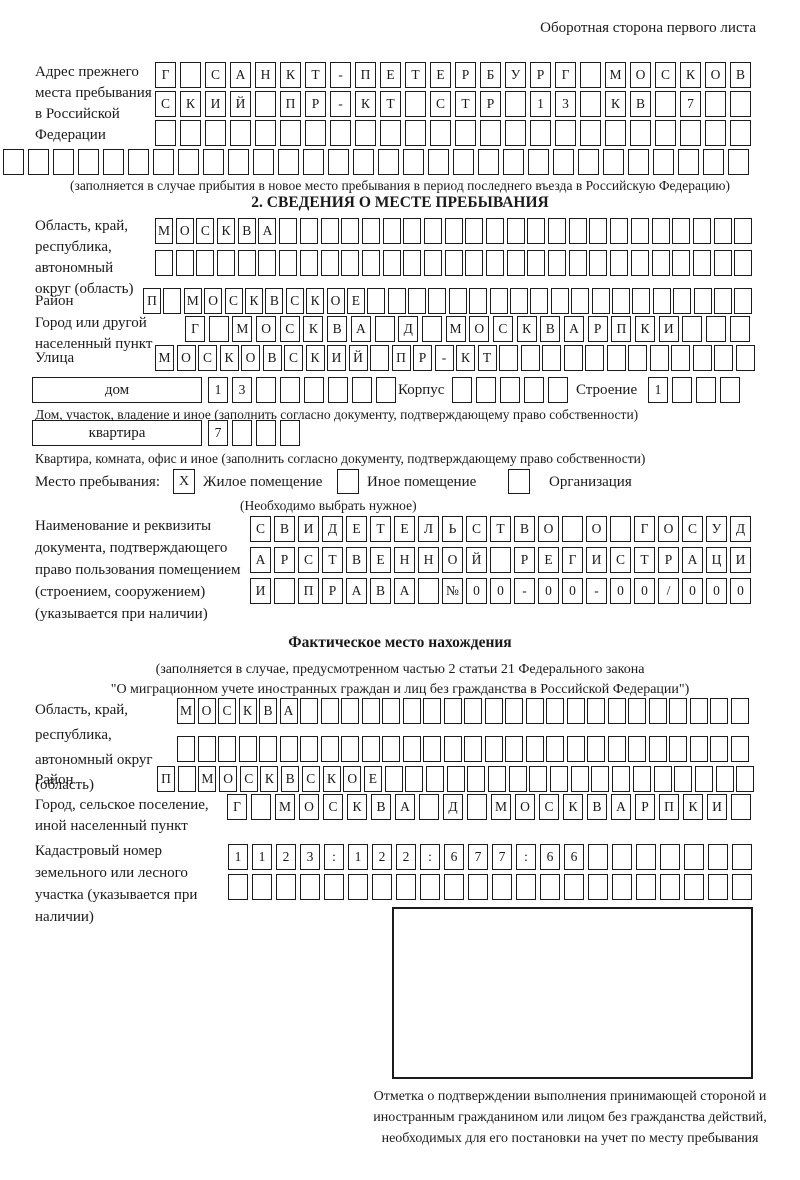  What do you see at coordinates (453, 807) in the screenshot?
I see `char-cell: Д` at bounding box center [453, 807].